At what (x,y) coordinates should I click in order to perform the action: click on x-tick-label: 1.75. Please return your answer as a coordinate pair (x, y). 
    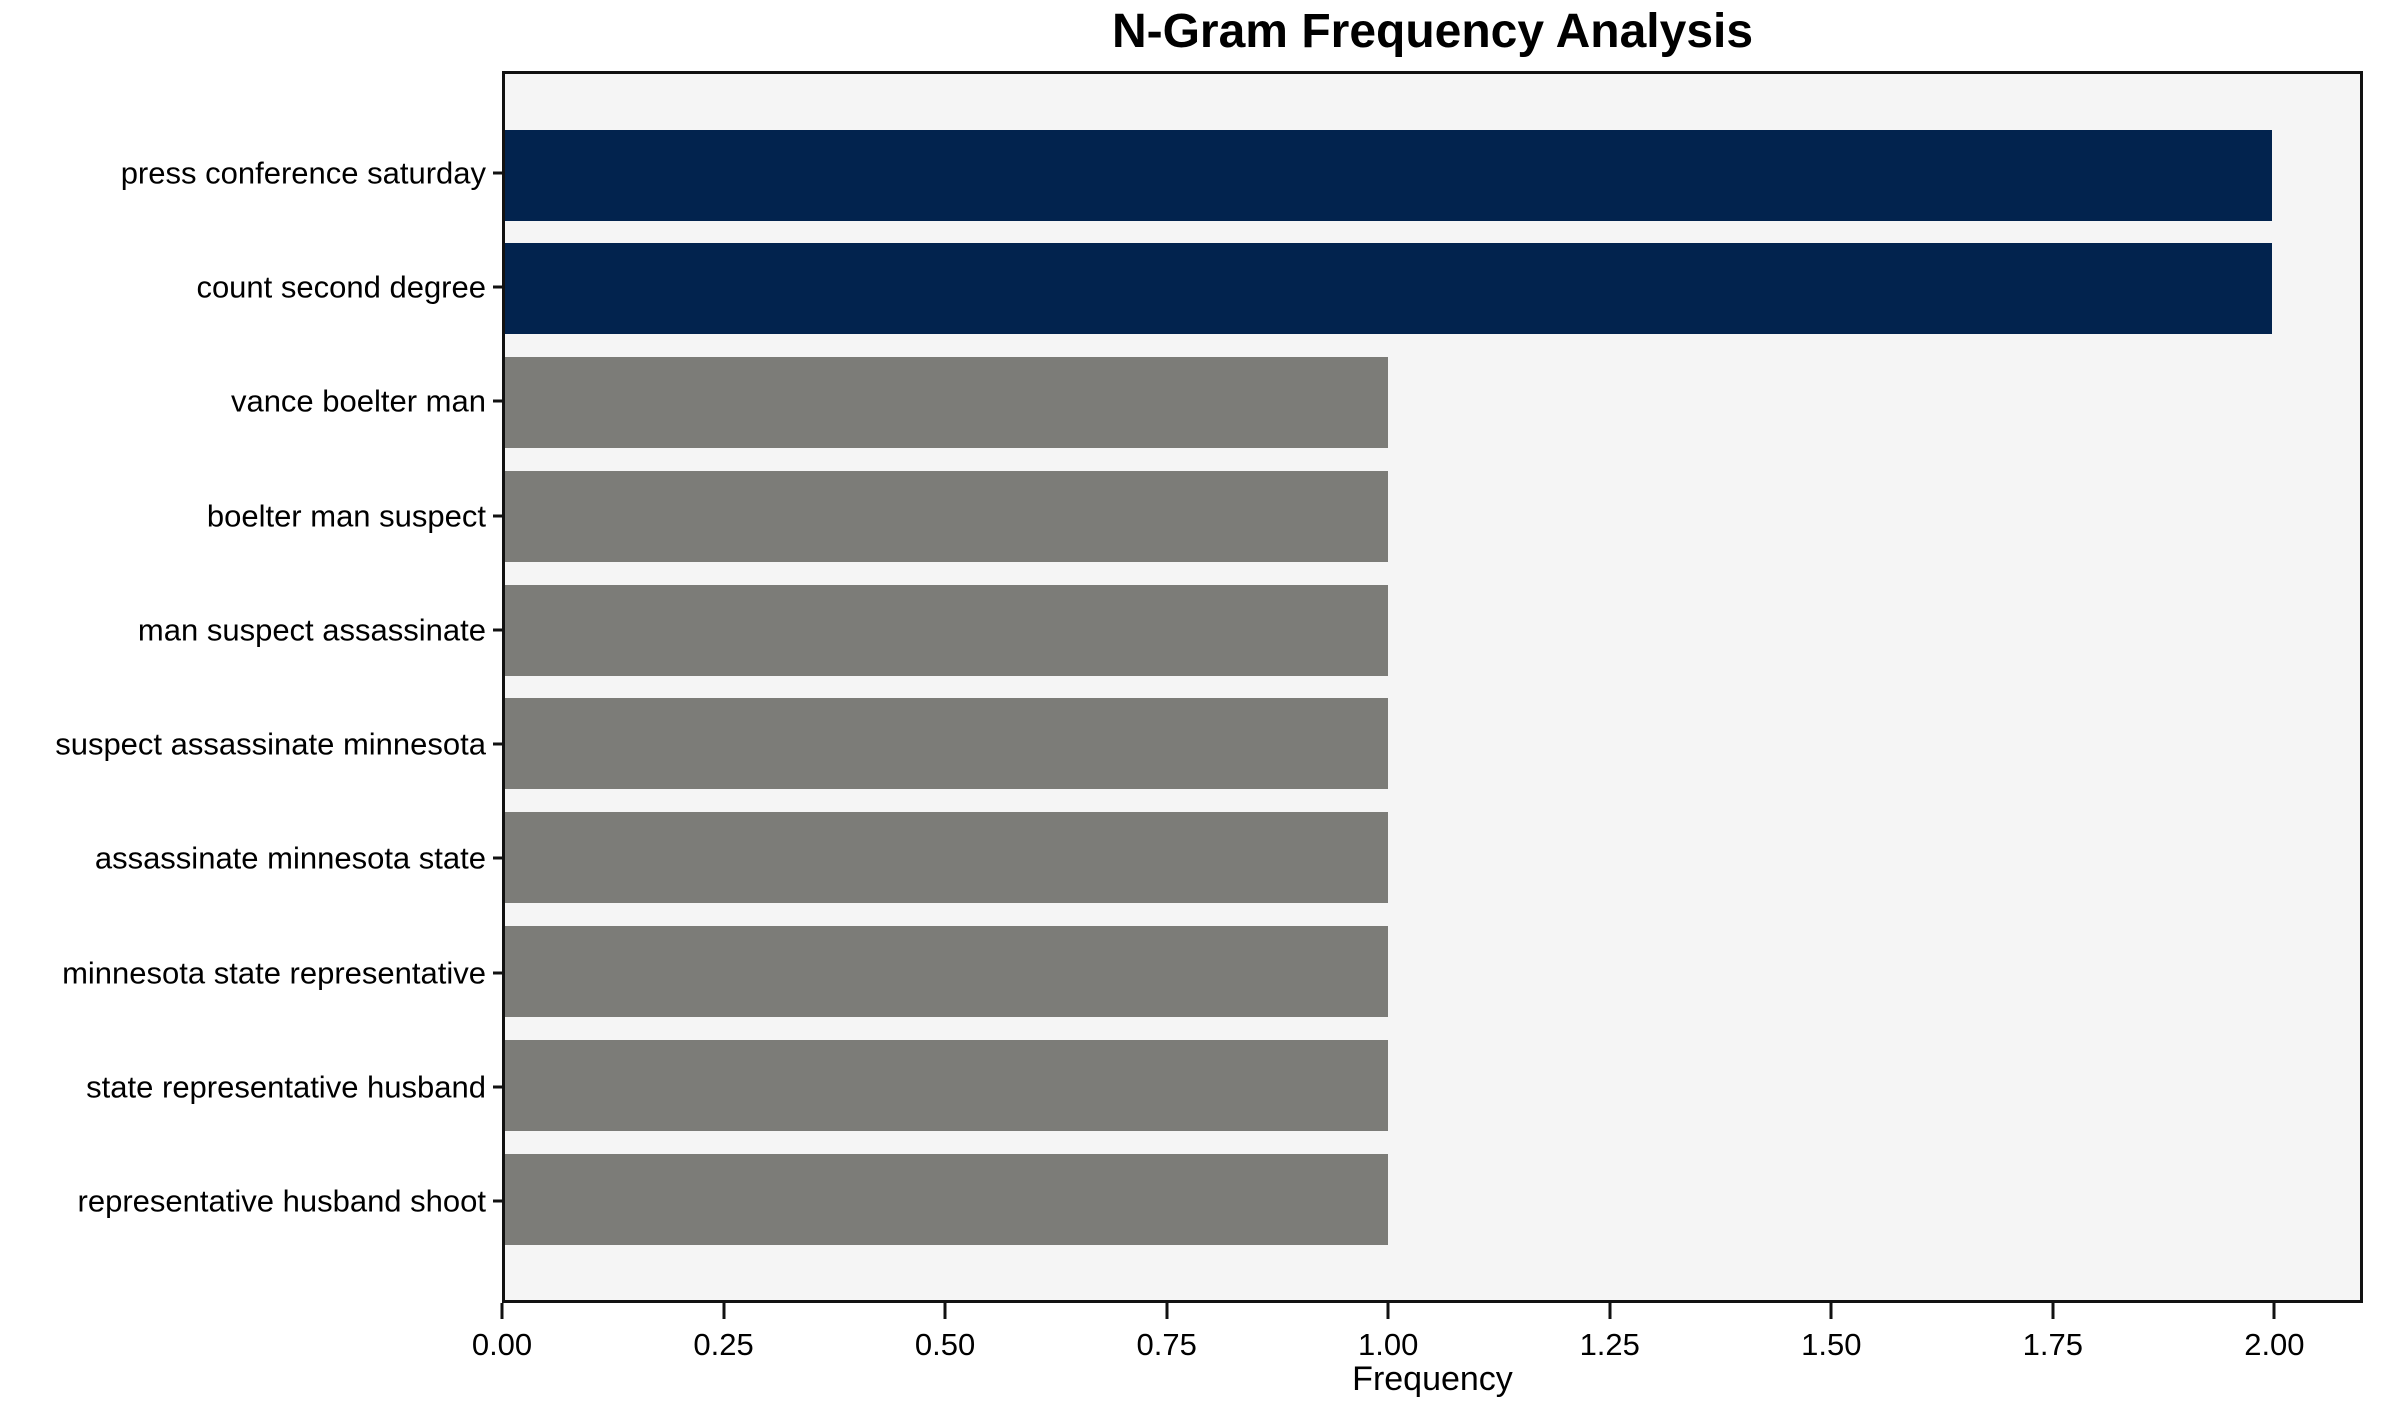
    Looking at the image, I should click on (2052, 1344).